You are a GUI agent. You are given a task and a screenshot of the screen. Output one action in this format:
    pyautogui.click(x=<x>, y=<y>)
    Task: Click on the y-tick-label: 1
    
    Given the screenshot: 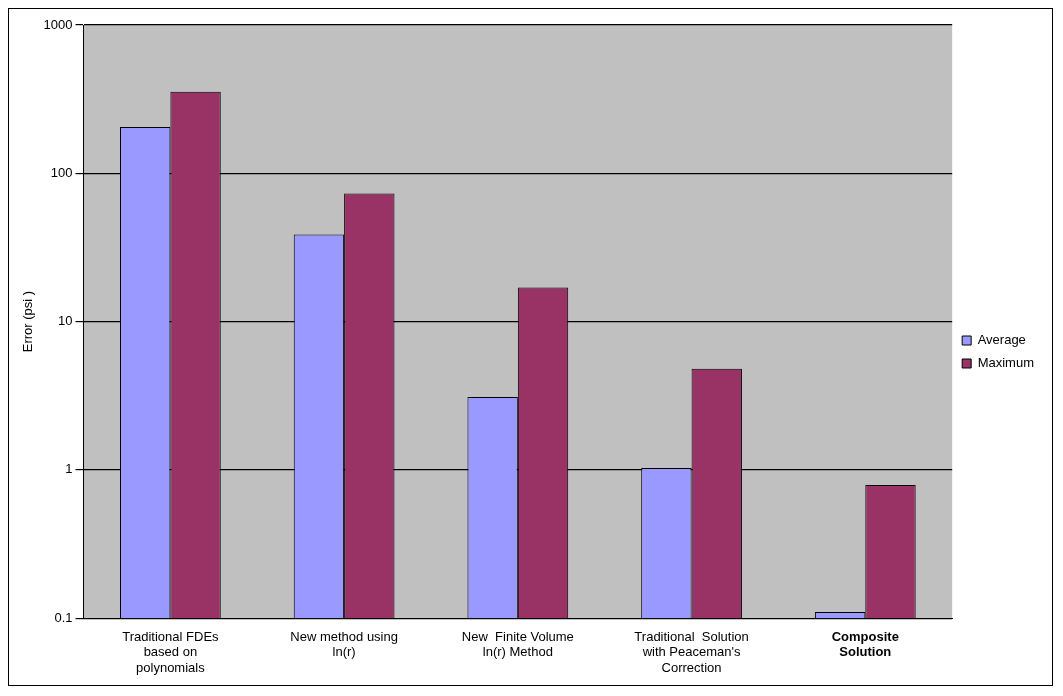 What is the action you would take?
    pyautogui.click(x=69, y=469)
    